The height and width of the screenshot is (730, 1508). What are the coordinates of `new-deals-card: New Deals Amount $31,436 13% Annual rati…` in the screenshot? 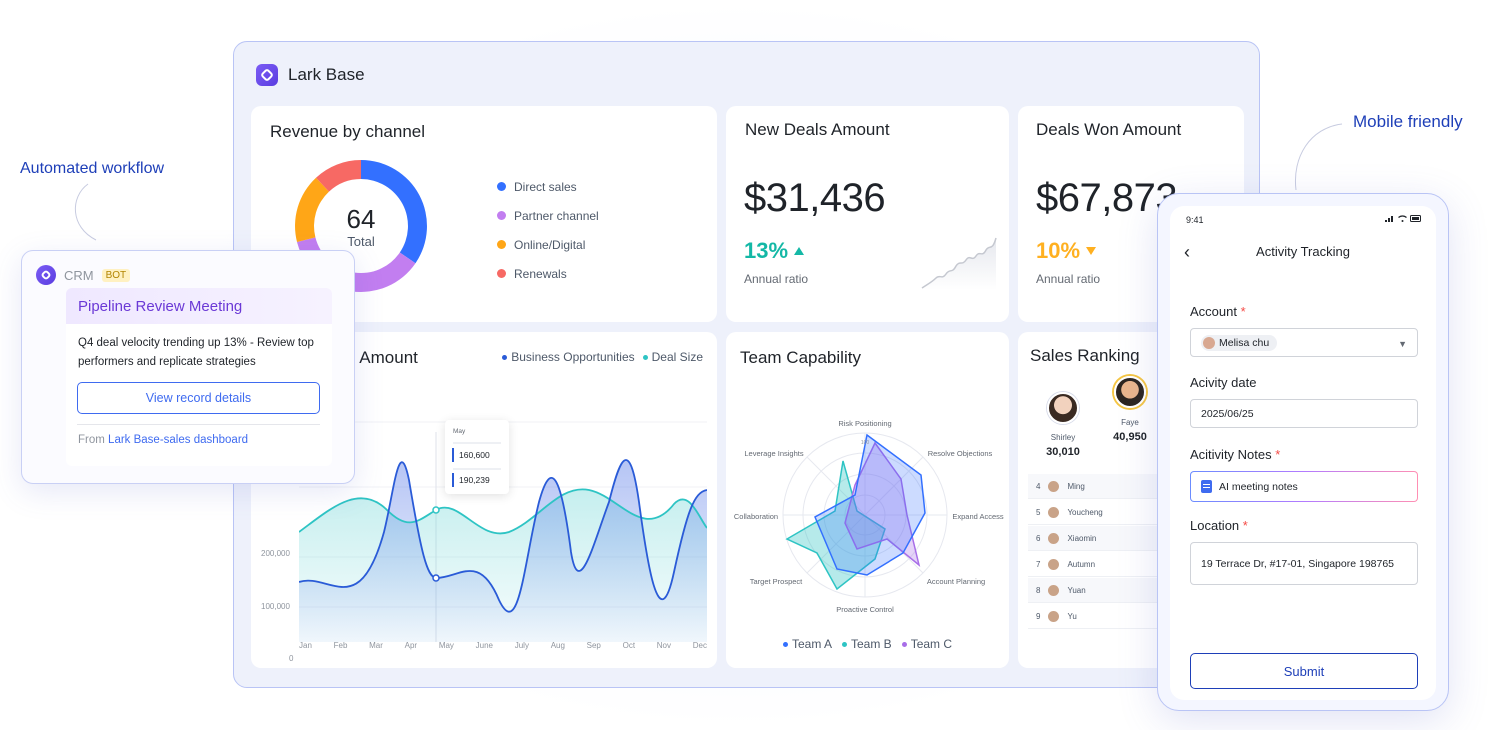 It's located at (867, 214).